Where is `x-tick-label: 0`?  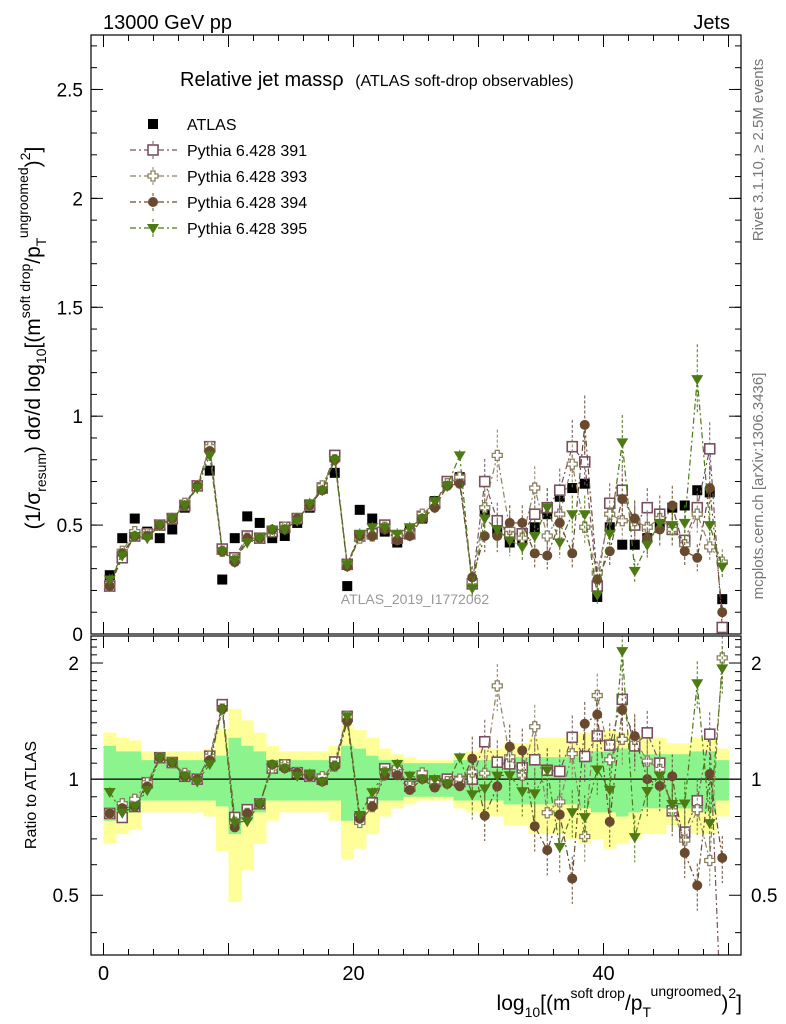 x-tick-label: 0 is located at coordinates (103, 974).